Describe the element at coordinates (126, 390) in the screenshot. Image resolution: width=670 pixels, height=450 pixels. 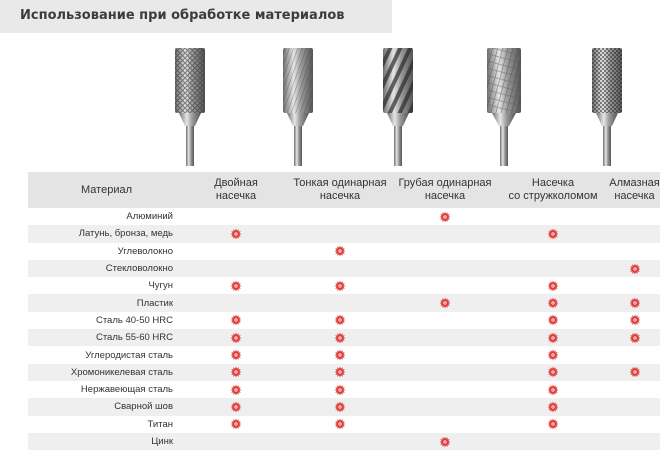
I see `material-name: Нержавеющая сталь` at that location.